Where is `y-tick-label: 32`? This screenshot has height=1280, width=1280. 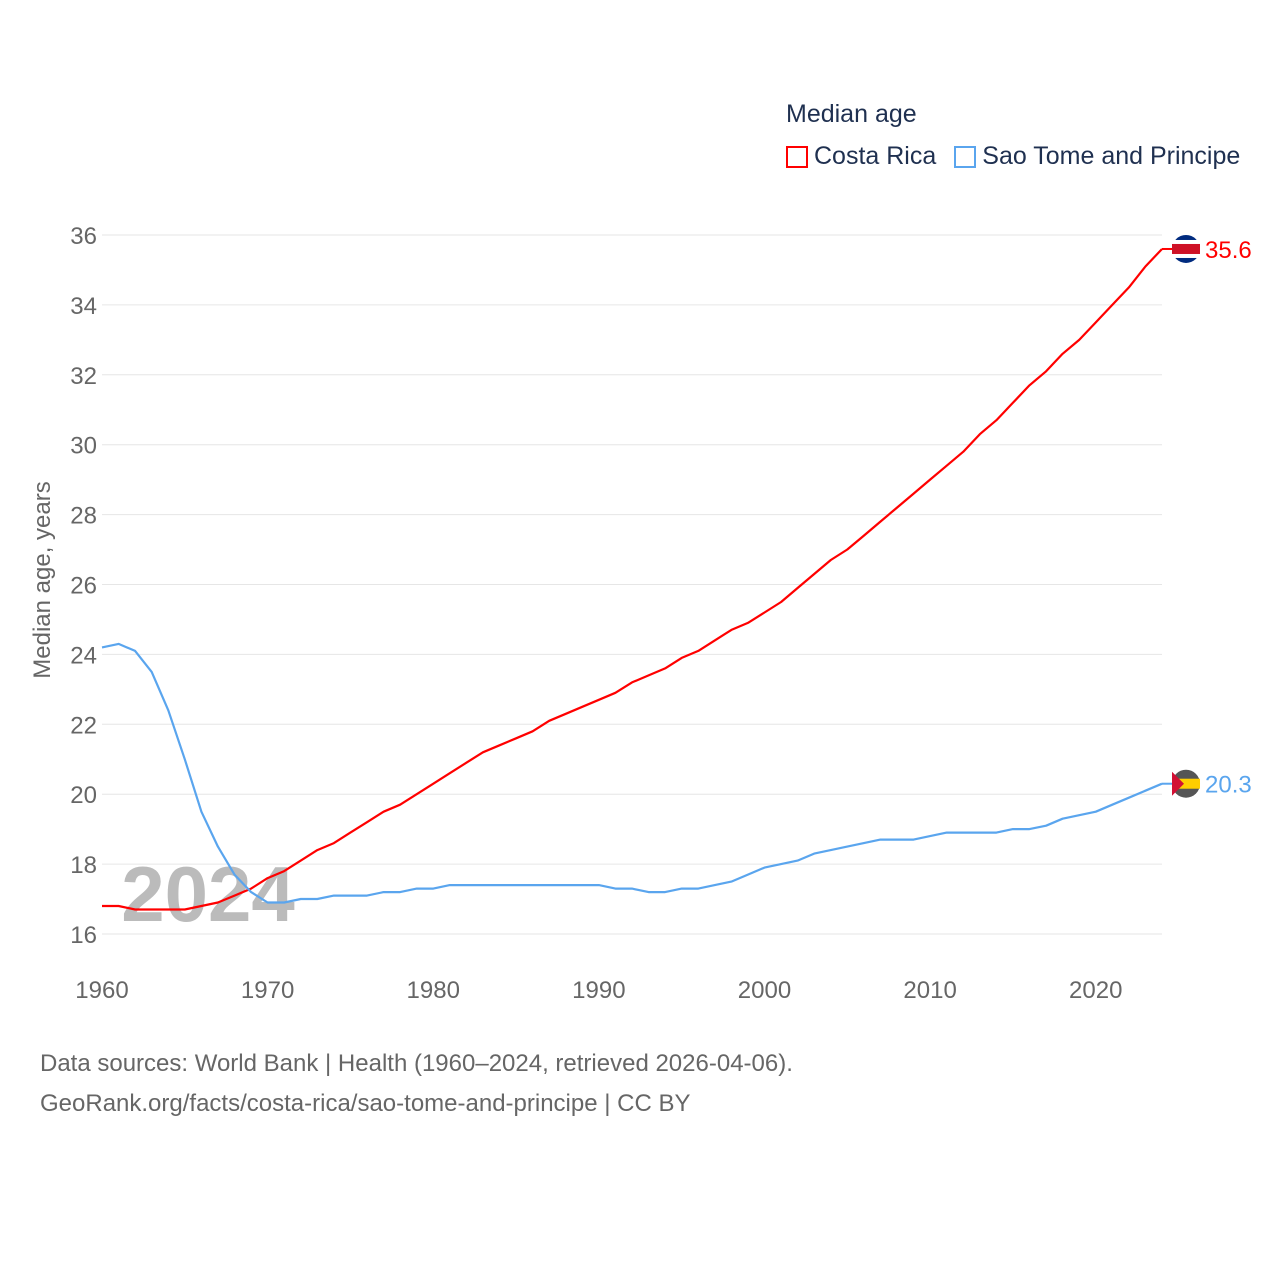
y-tick-label: 32 is located at coordinates (83, 376).